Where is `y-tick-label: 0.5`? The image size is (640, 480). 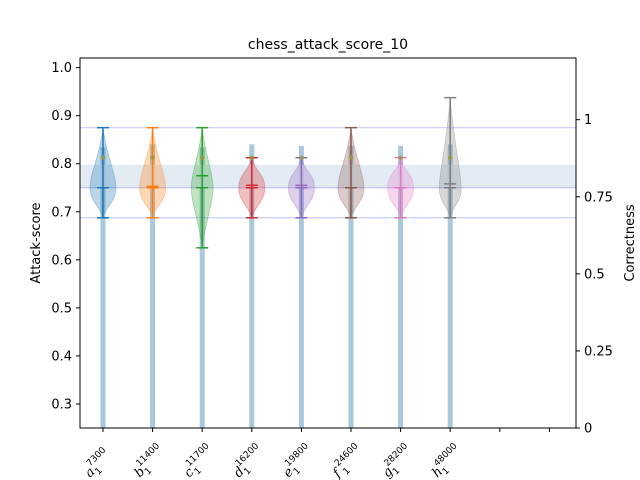 y-tick-label: 0.5 is located at coordinates (61, 308).